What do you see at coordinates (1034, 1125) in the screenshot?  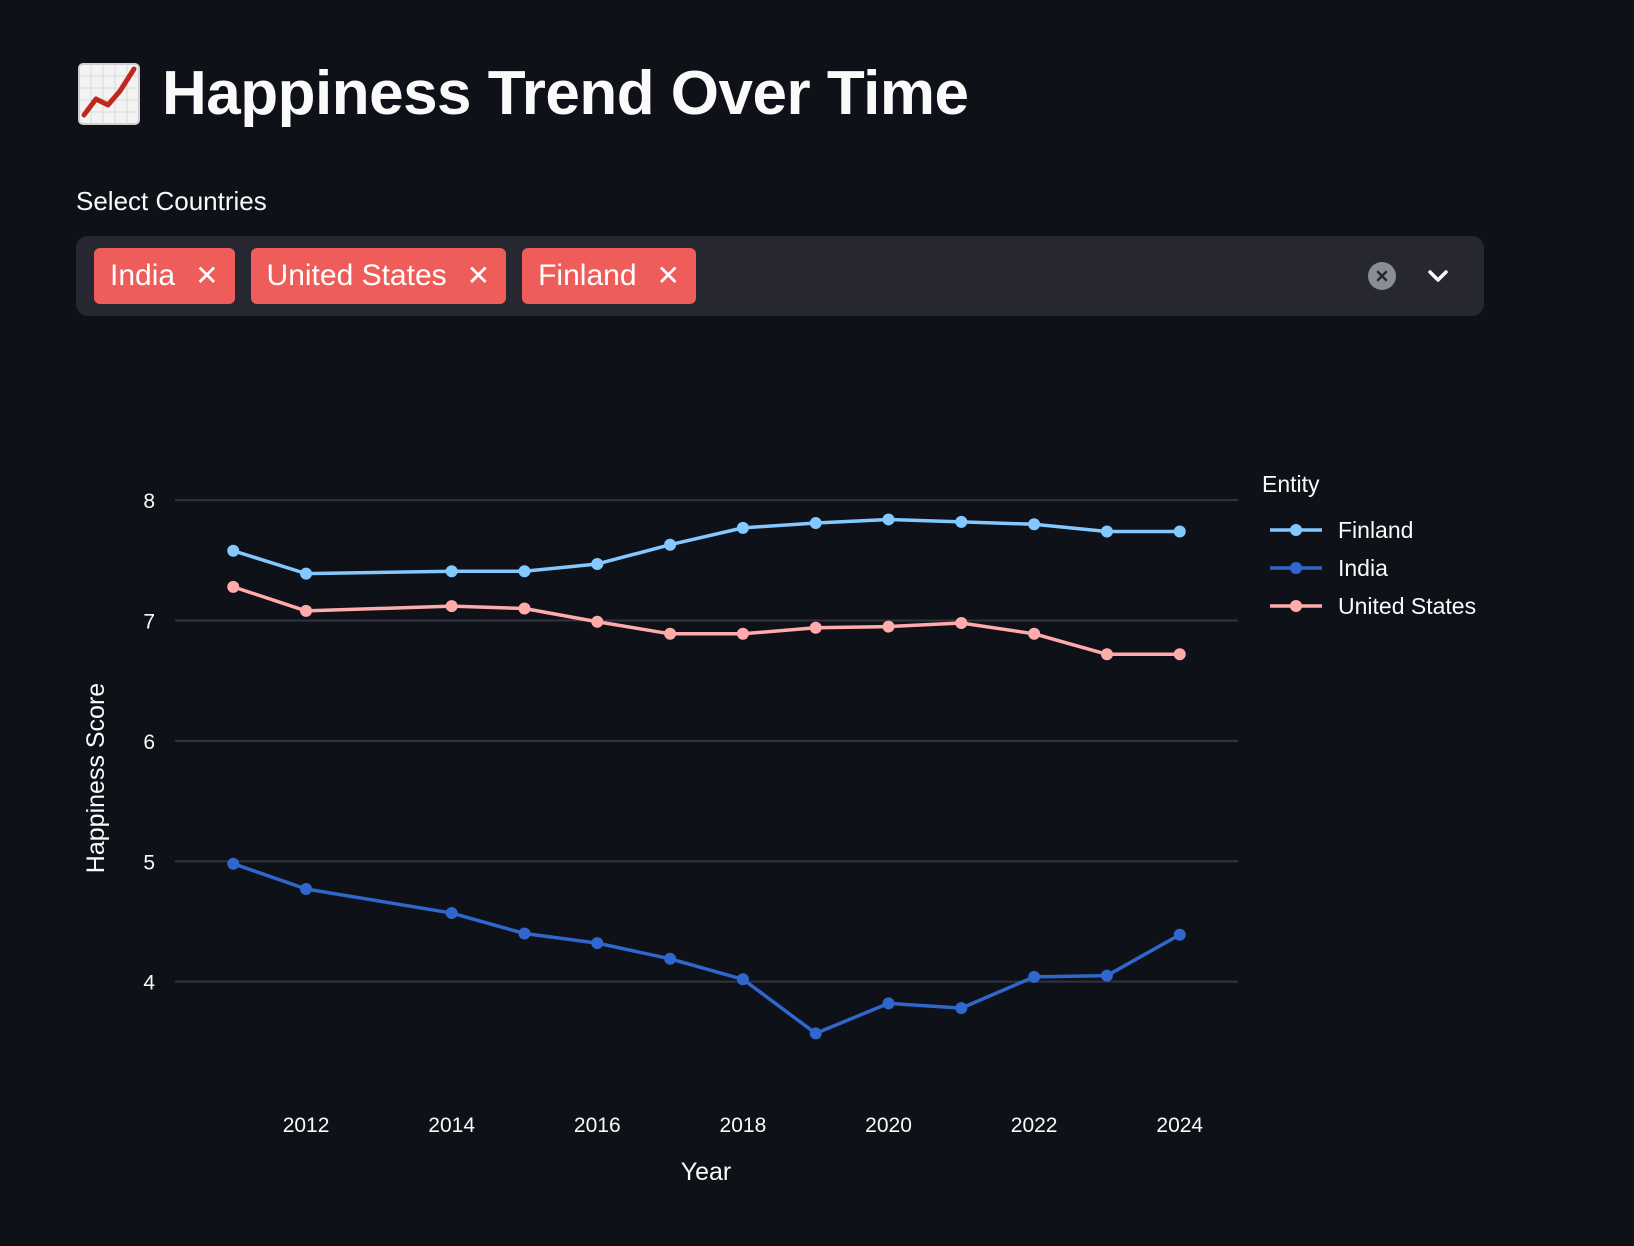 I see `x-tick-label: 2022` at bounding box center [1034, 1125].